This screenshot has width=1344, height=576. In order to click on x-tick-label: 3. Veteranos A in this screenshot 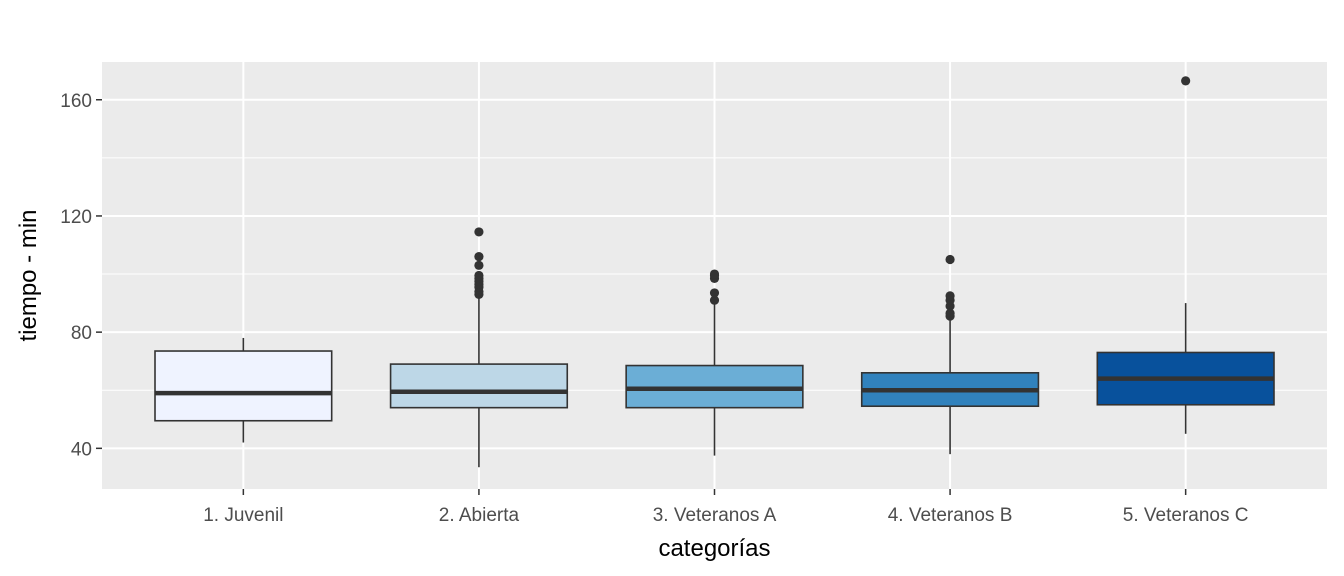, I will do `click(715, 515)`.